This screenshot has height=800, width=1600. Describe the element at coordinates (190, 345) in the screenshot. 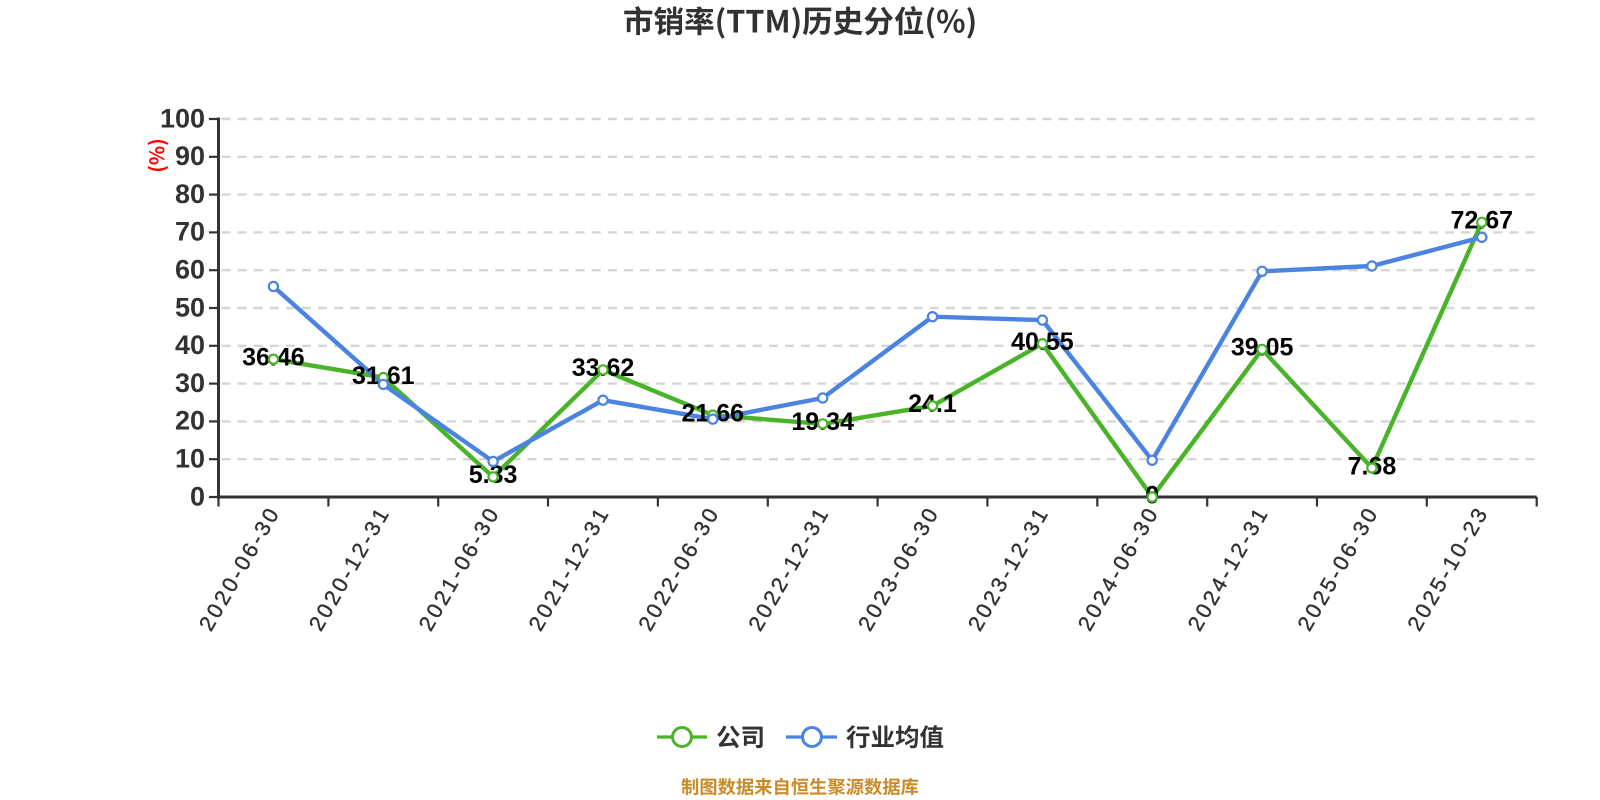

I see `svg-text: 40` at that location.